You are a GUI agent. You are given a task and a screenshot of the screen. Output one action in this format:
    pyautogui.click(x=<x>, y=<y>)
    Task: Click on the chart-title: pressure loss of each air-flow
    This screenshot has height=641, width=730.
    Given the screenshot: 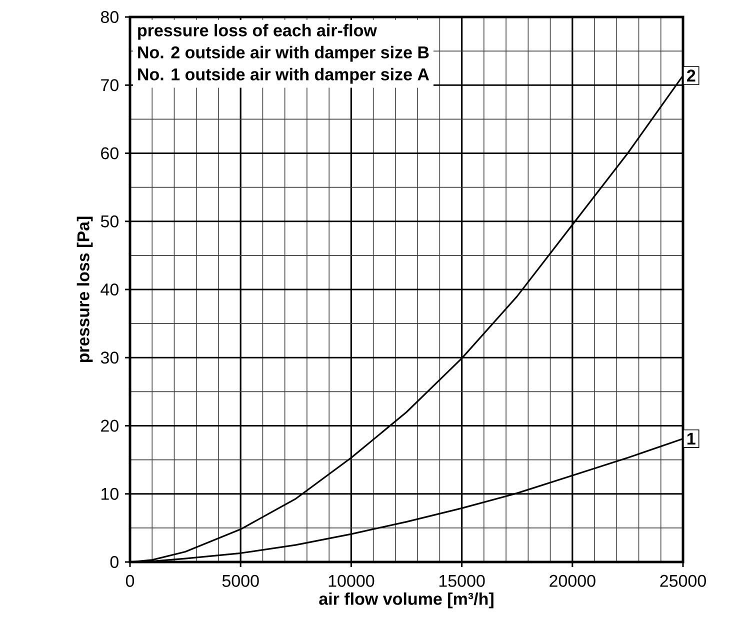 What is the action you would take?
    pyautogui.click(x=257, y=32)
    